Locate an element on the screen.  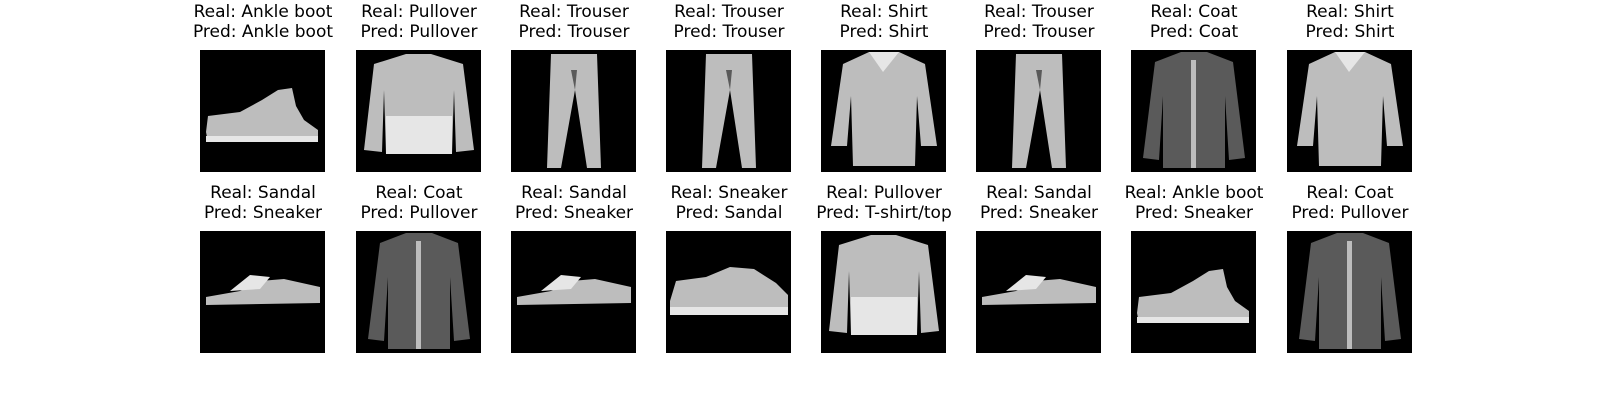
prediction-panel: Real: Coat Pred: Coat is located at coordinates (1194, 92).